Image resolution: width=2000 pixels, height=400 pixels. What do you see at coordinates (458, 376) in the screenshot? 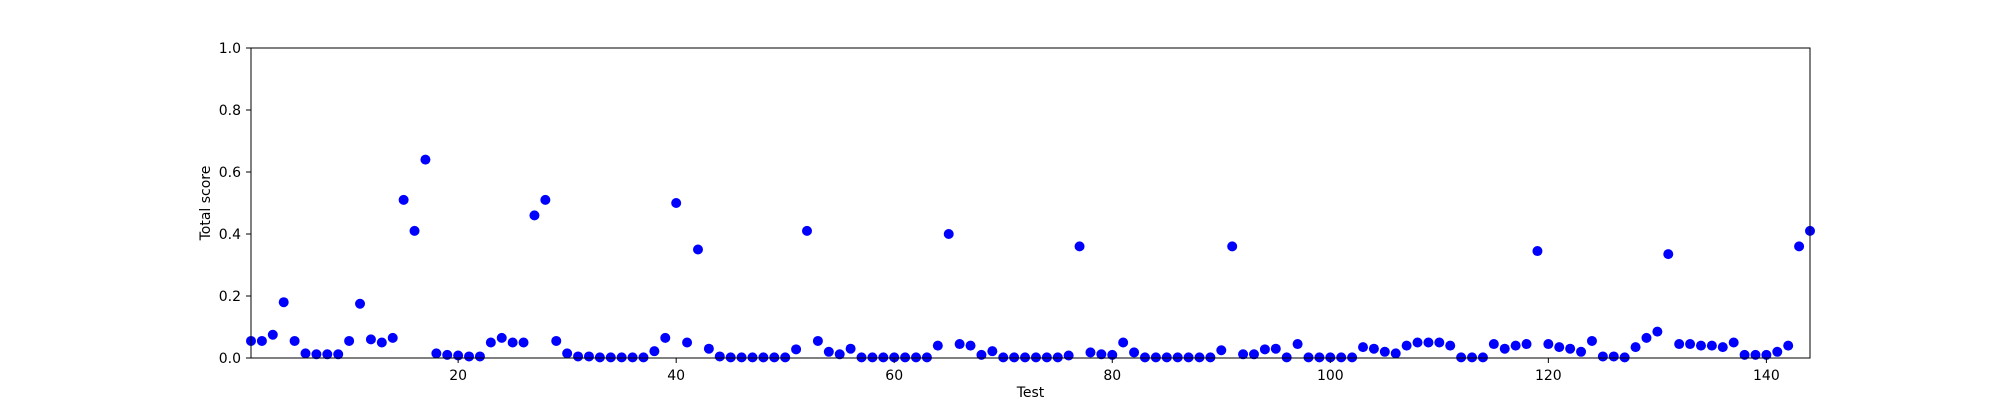
I see `x-tick-label: 20` at bounding box center [458, 376].